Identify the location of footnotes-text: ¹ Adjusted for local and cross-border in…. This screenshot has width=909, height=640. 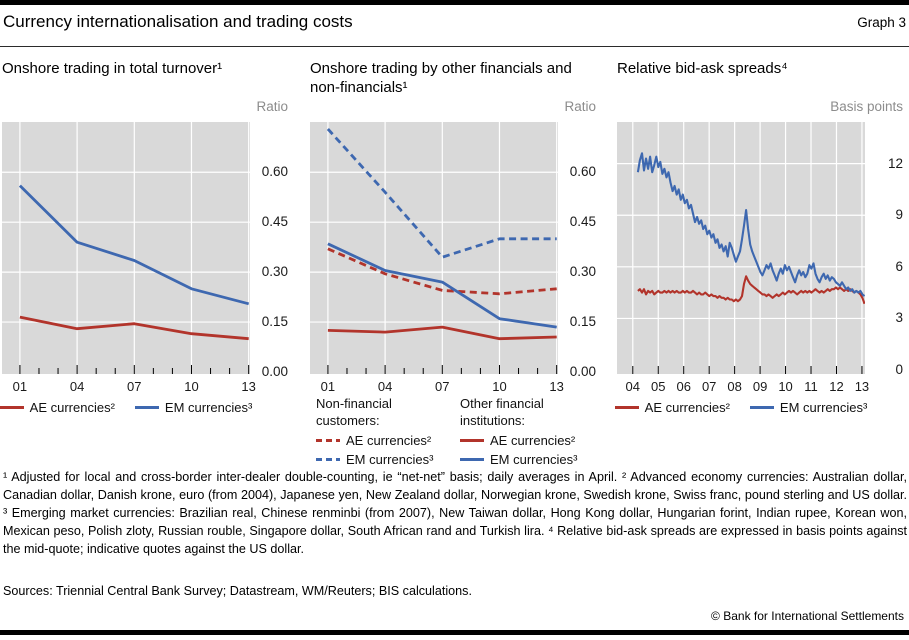
(455, 513).